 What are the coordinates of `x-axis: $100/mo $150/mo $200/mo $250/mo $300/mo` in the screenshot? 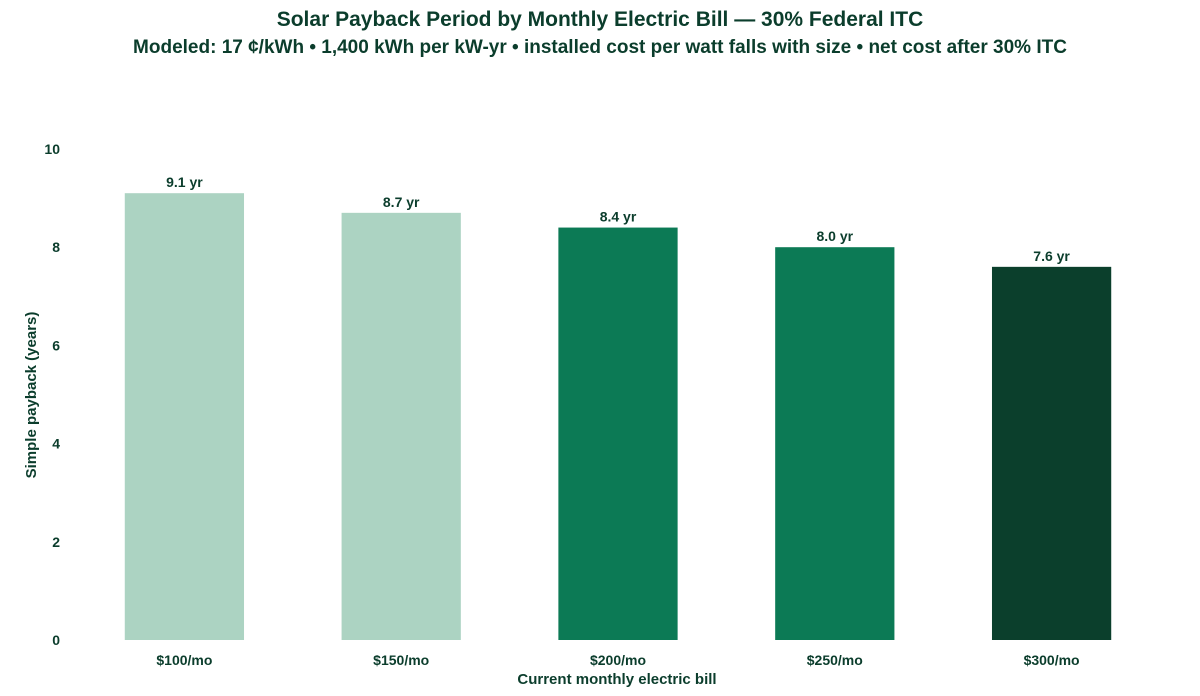 It's located at (617, 660).